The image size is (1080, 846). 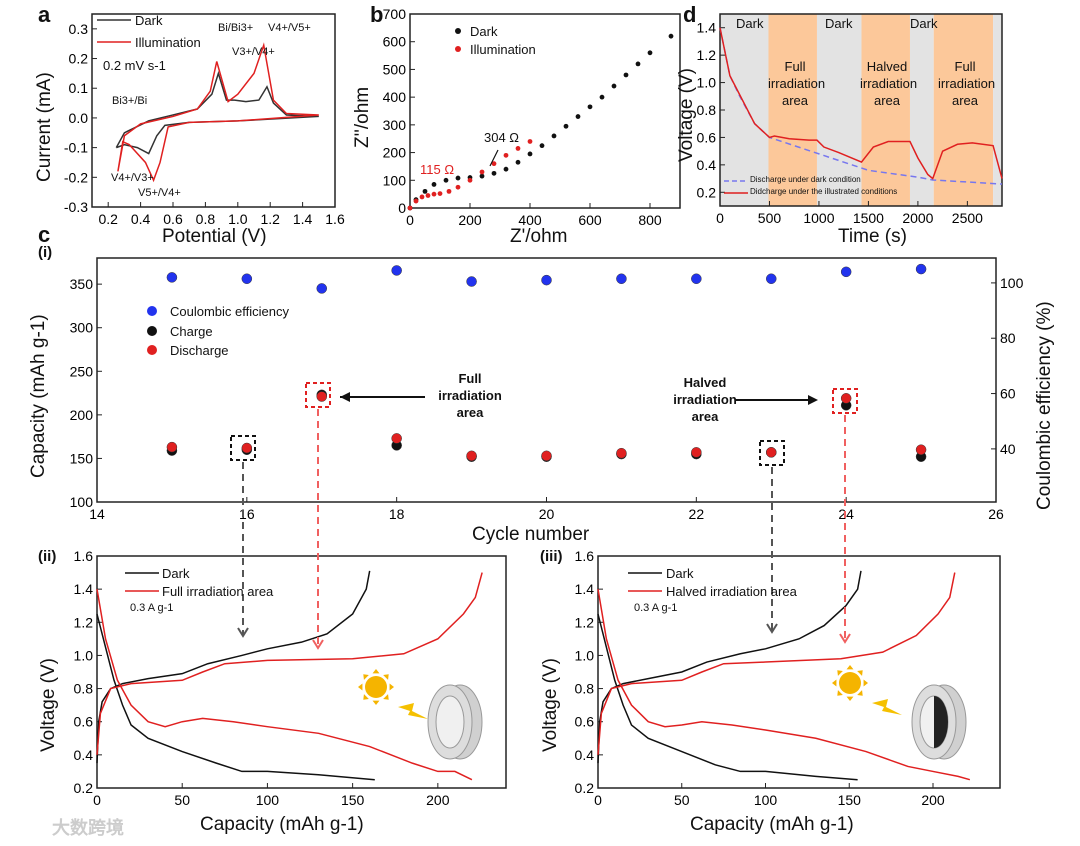 I want to click on band-light, so click(x=885, y=110).